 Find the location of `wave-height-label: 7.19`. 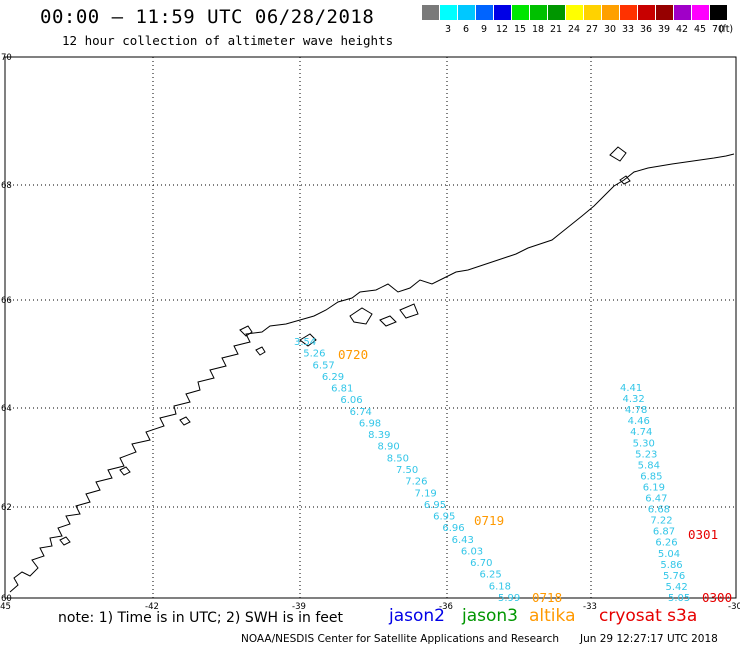

wave-height-label: 7.19 is located at coordinates (426, 493).